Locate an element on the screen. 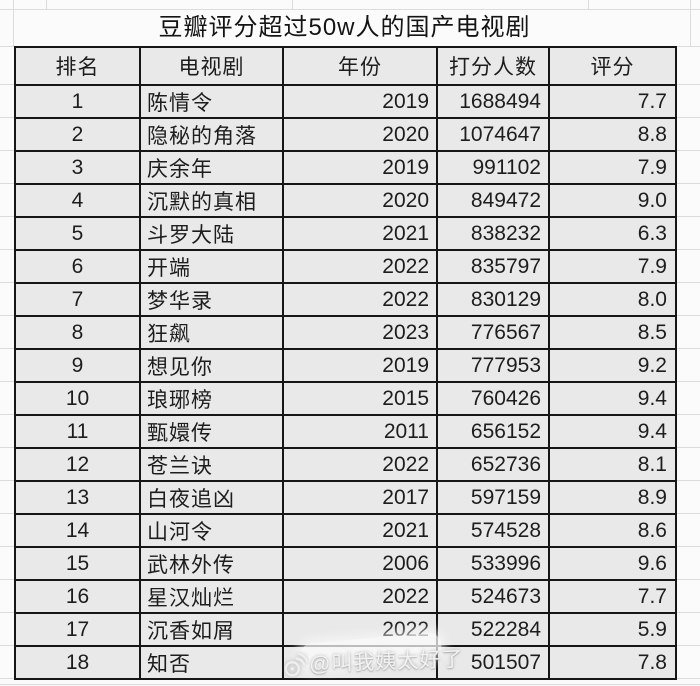  cell-rank: 17 is located at coordinates (77, 629).